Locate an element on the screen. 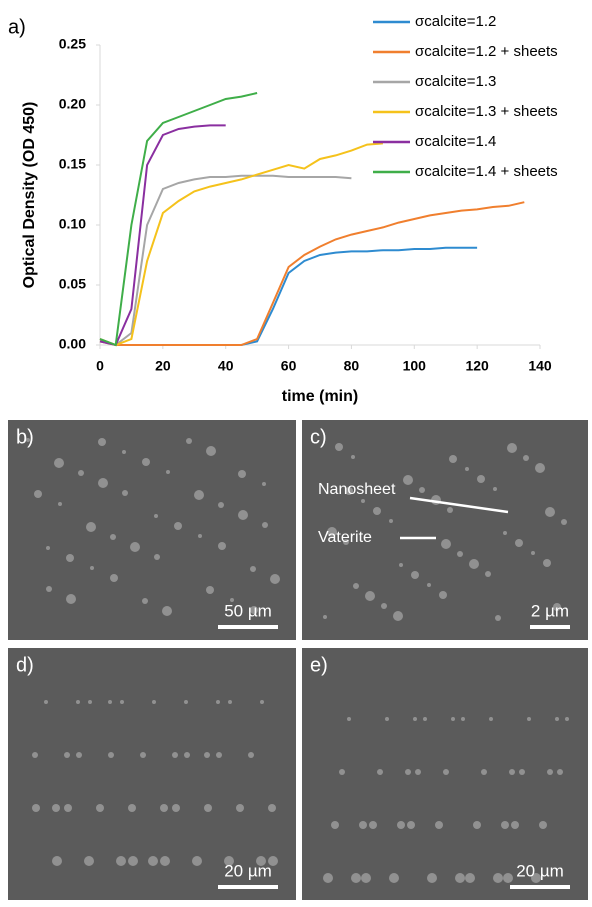 The image size is (592, 907). scale-bar-label: 2 µm is located at coordinates (550, 610).